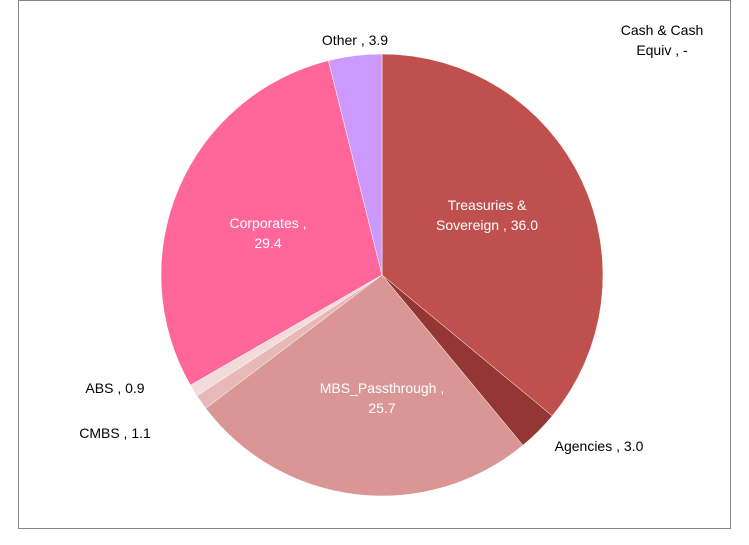 This screenshot has height=545, width=749. Describe the element at coordinates (99, 388) in the screenshot. I see `category: ABS` at that location.